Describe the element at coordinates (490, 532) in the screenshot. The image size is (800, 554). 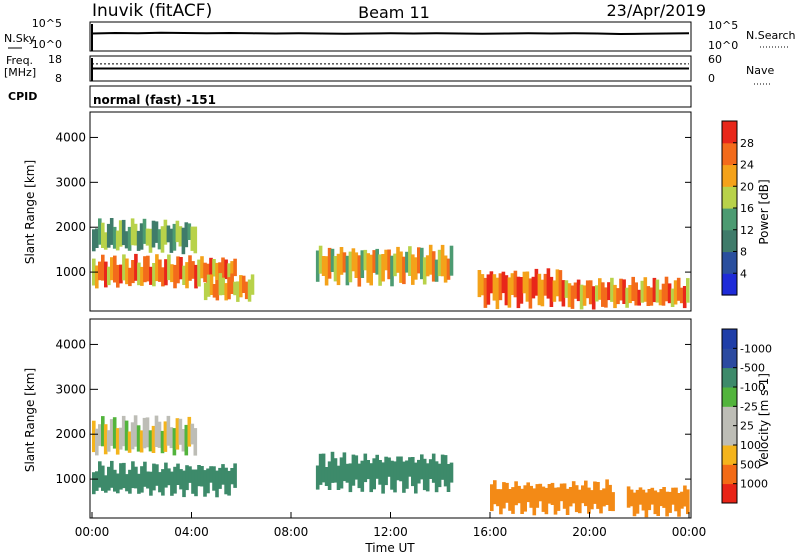
I see `x-tick-label: 16:00` at that location.